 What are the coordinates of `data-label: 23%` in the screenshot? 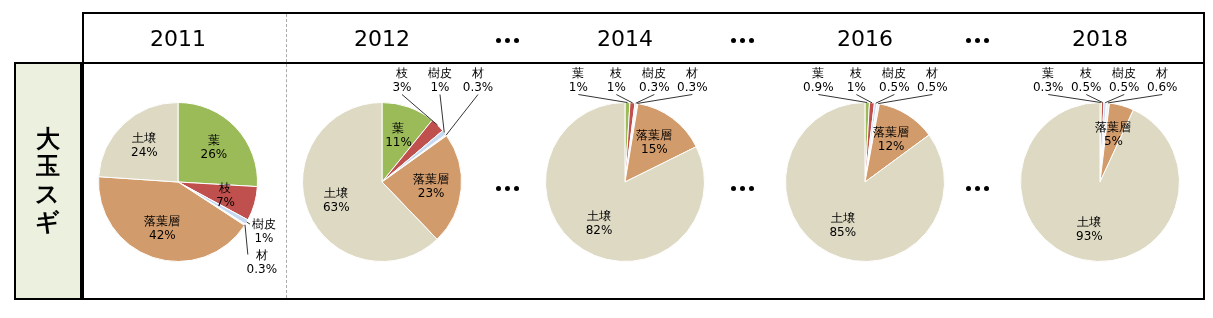 It's located at (431, 192).